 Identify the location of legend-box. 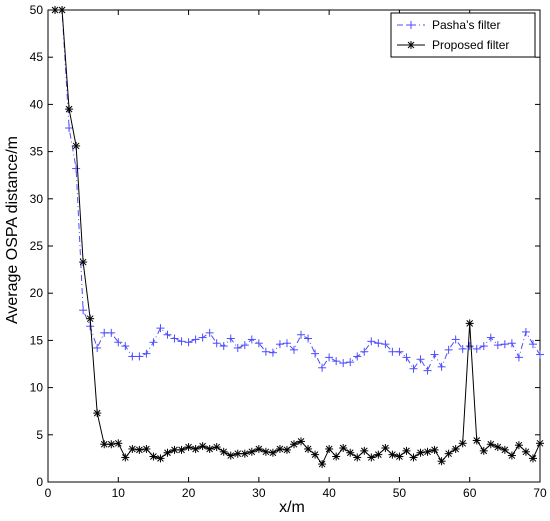
(463, 35).